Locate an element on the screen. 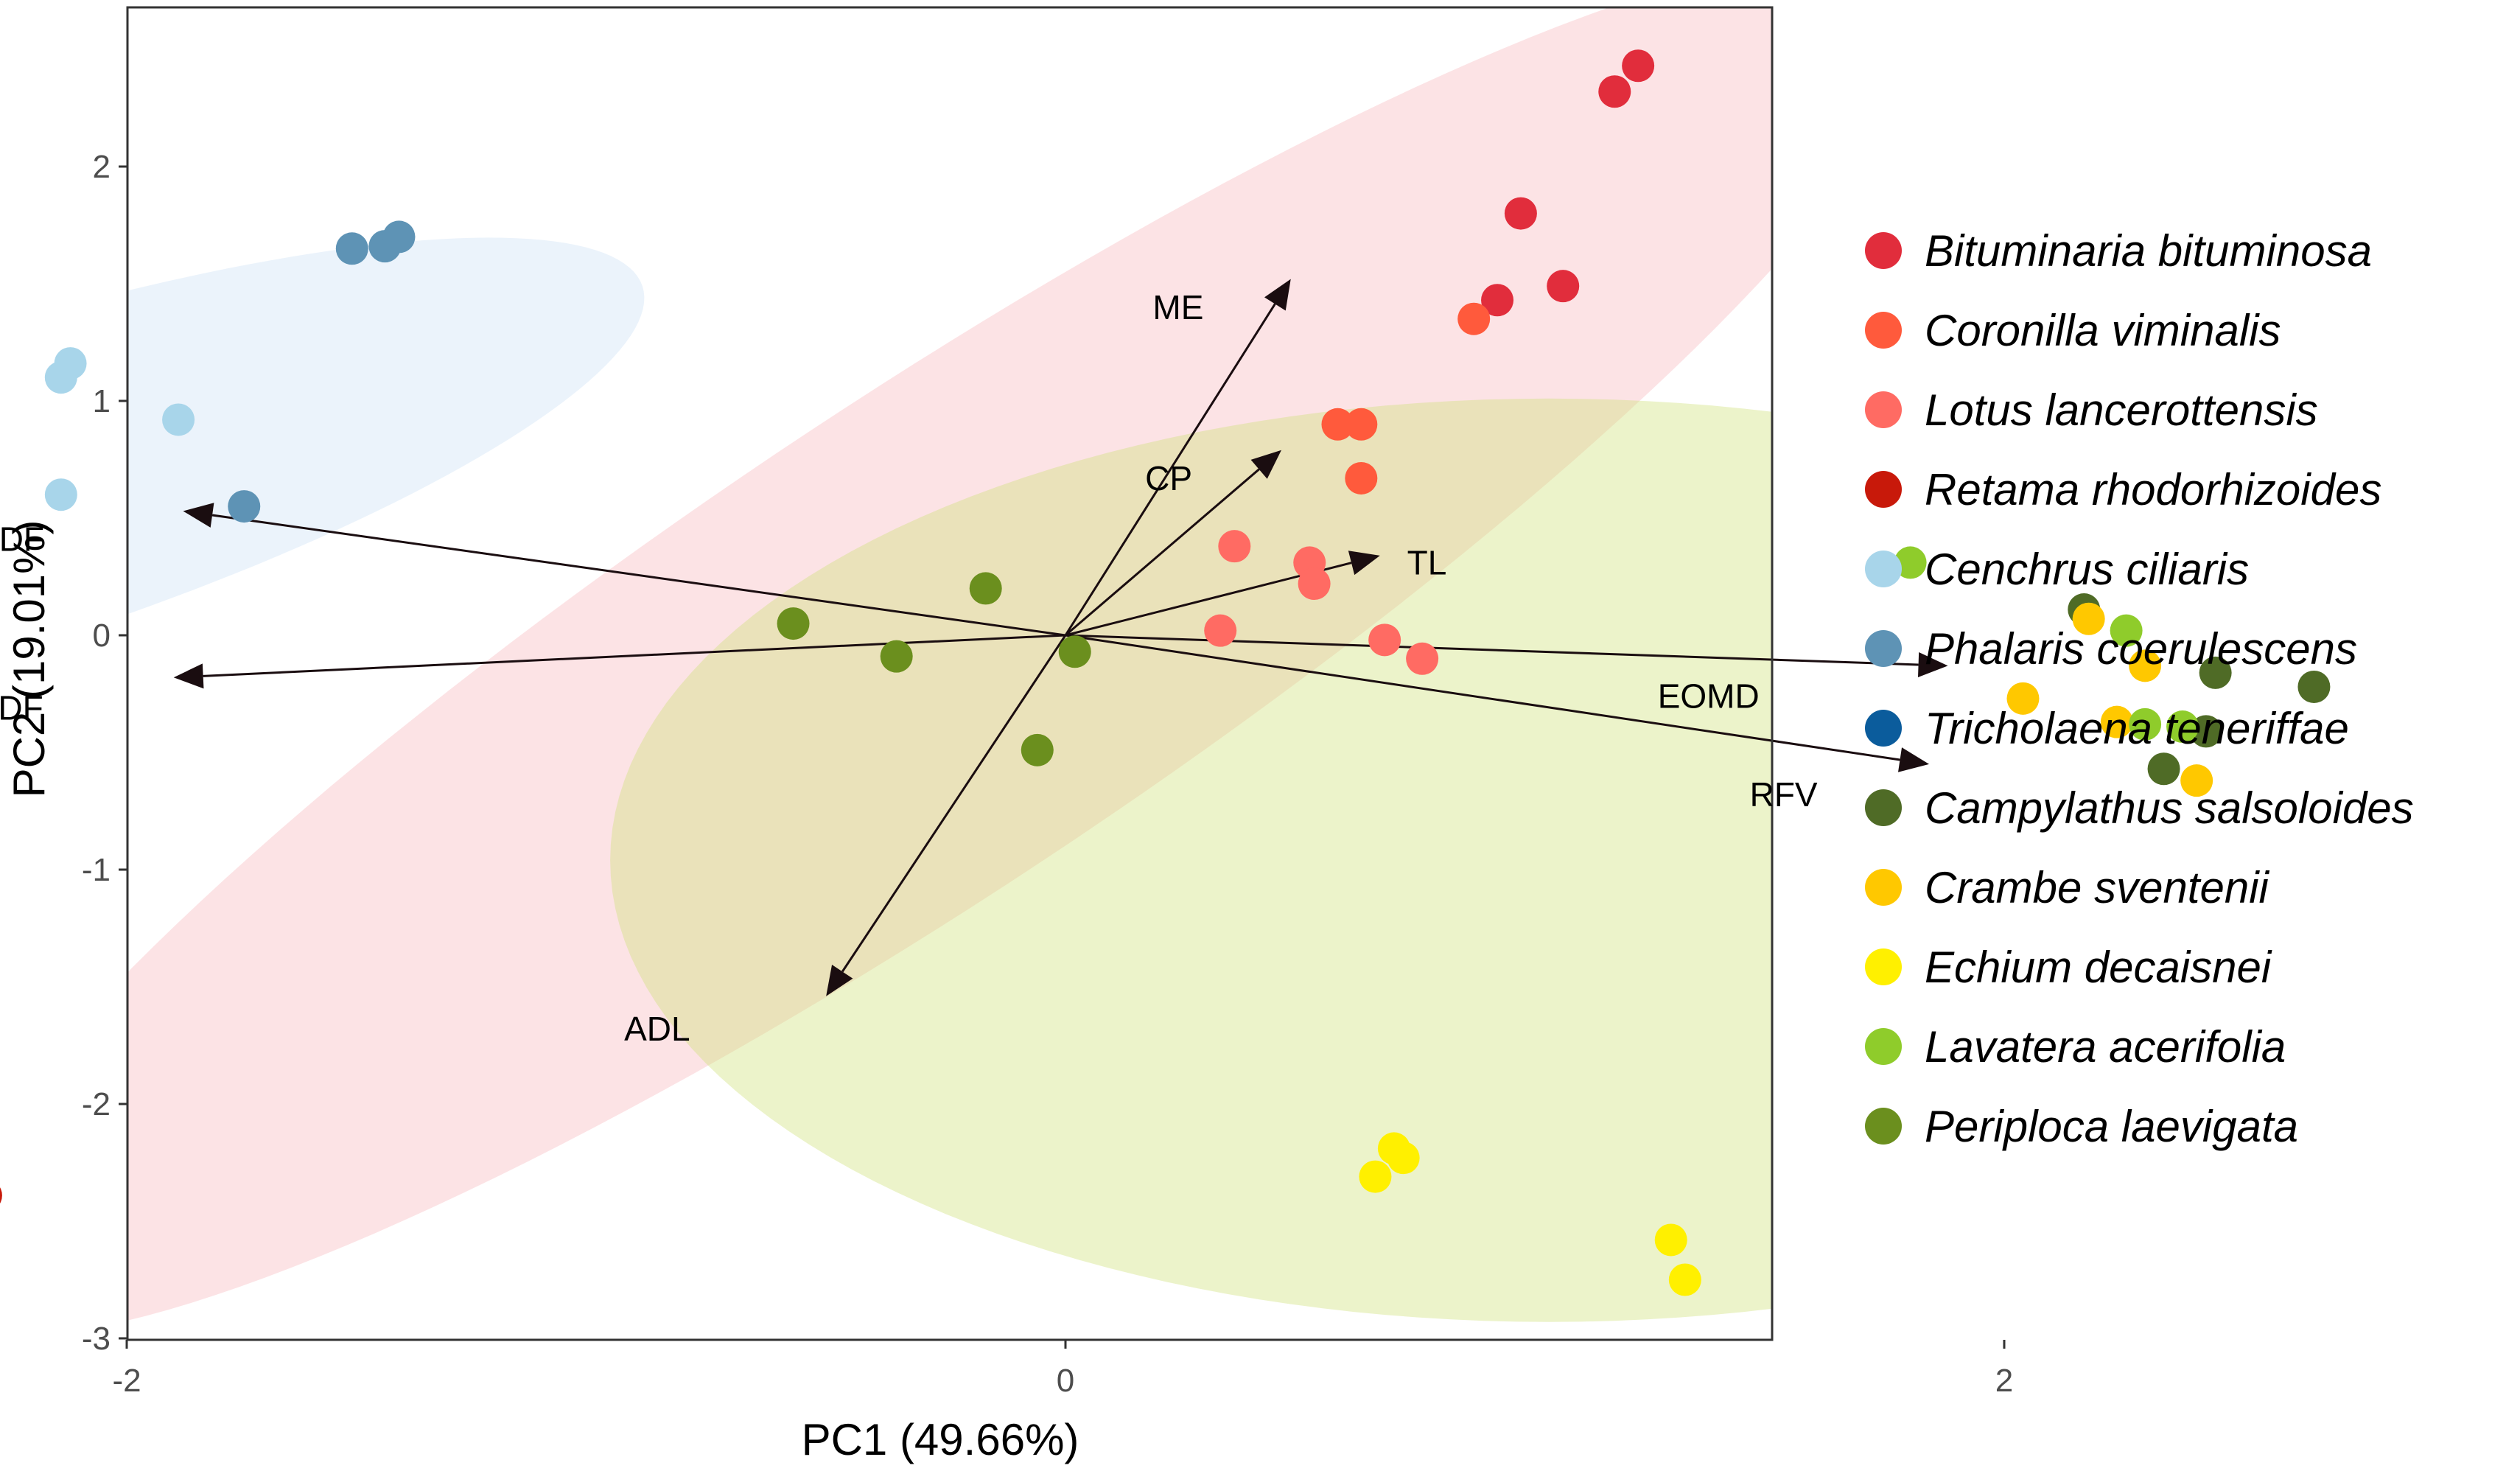 This screenshot has height=1471, width=2520. y-tick-label: 1 is located at coordinates (102, 401).